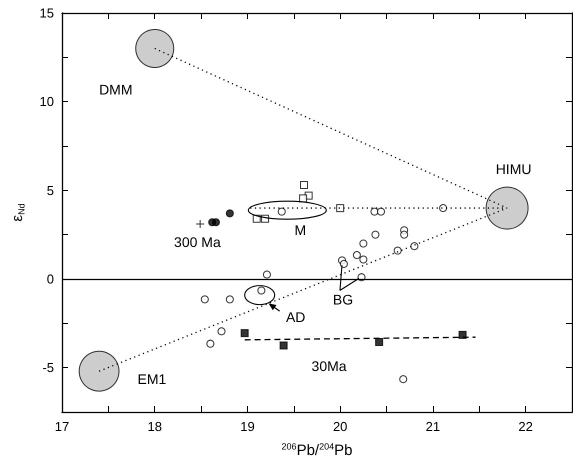 This screenshot has height=468, width=573. I want to click on y-axis-title: εNd, so click(17, 212).